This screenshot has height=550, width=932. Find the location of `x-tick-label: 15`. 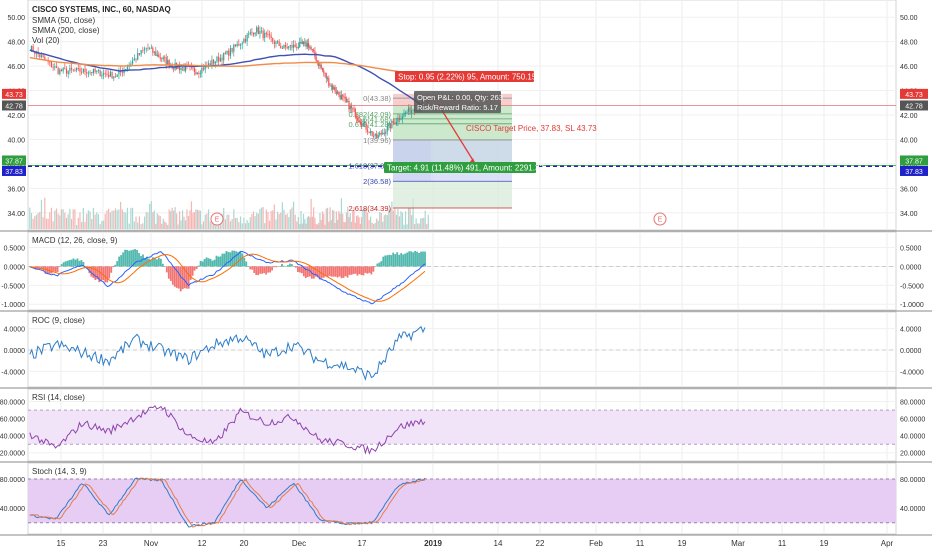

x-tick-label: 15 is located at coordinates (61, 543).